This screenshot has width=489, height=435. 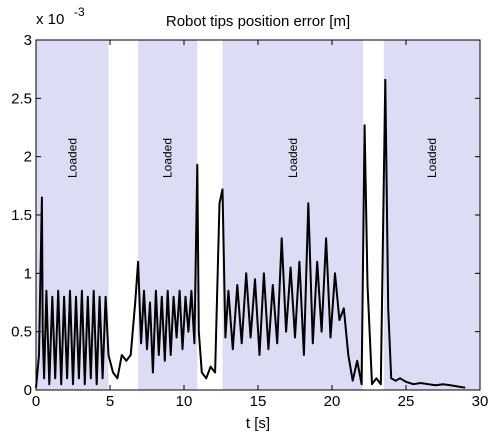 What do you see at coordinates (50, 19) in the screenshot?
I see `y-multiplier-text: x 10` at bounding box center [50, 19].